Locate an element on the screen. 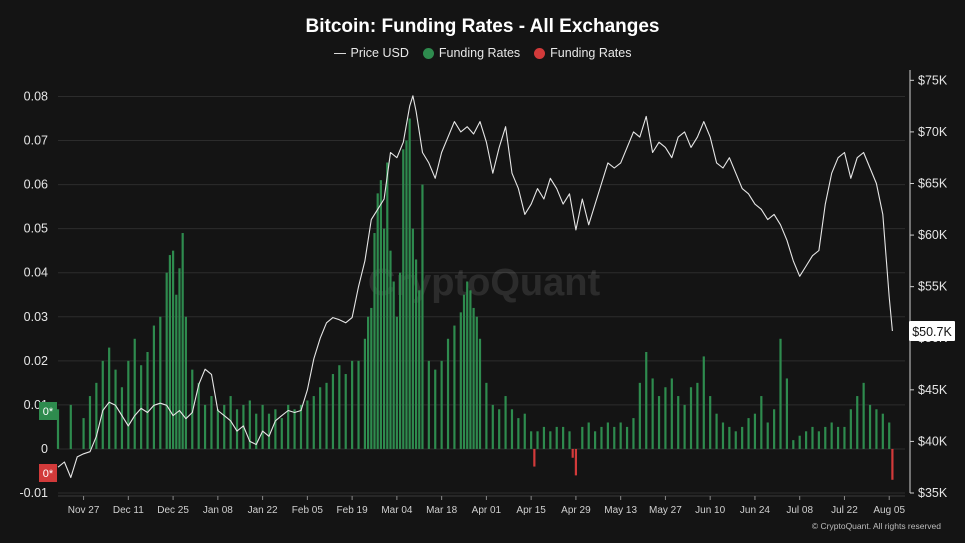 The image size is (965, 543). last-price-label: $50.7K is located at coordinates (932, 332).